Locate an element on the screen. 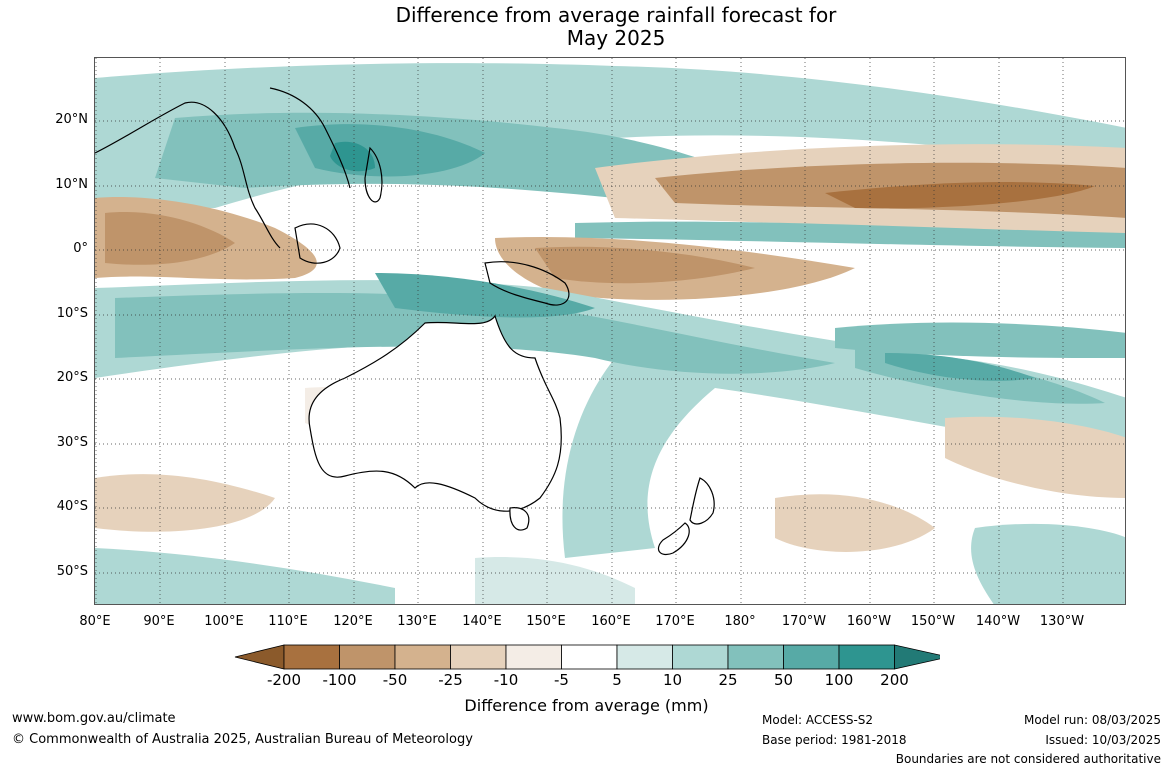  tasmania-outline is located at coordinates (519, 519).